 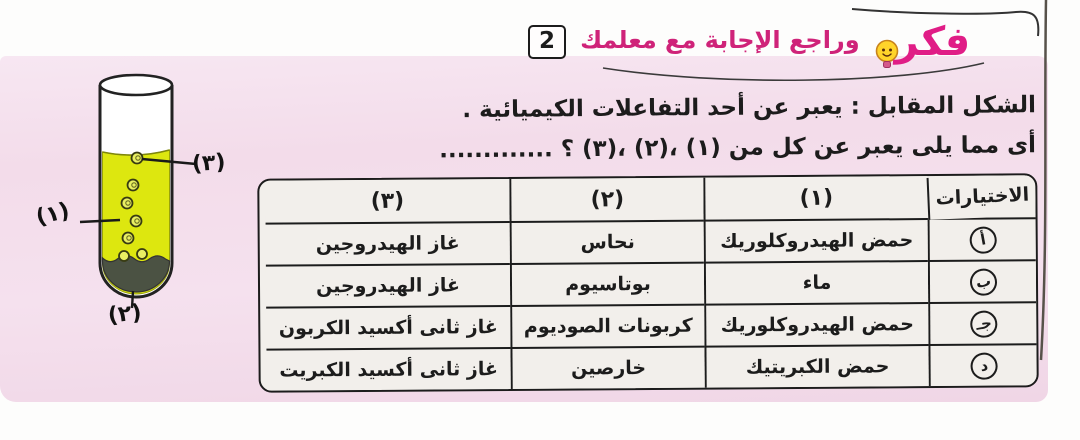 I want to click on exercise-header: فكر وراجع الإجابة مع معلمك 2, so click(x=750, y=43).